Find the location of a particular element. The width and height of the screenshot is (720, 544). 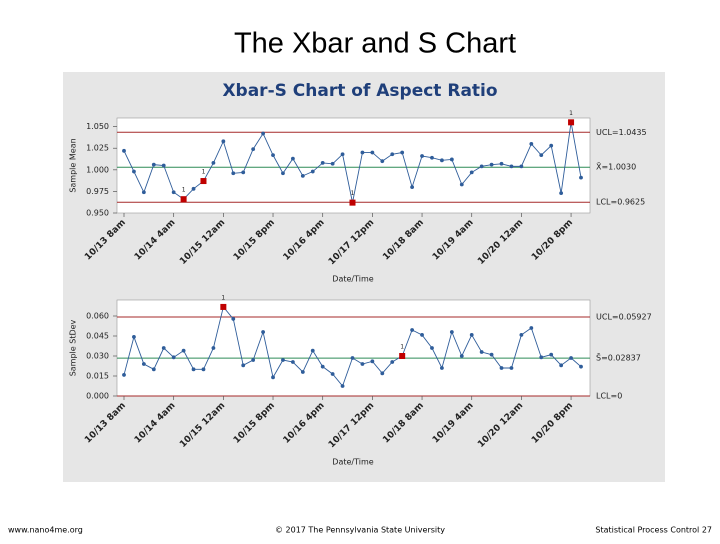

y-tick-label: 0.000 is located at coordinates (97, 396).